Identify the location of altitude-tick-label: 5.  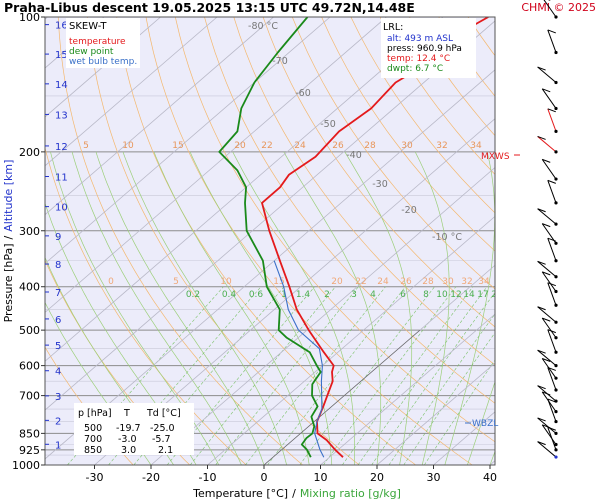
(58, 346).